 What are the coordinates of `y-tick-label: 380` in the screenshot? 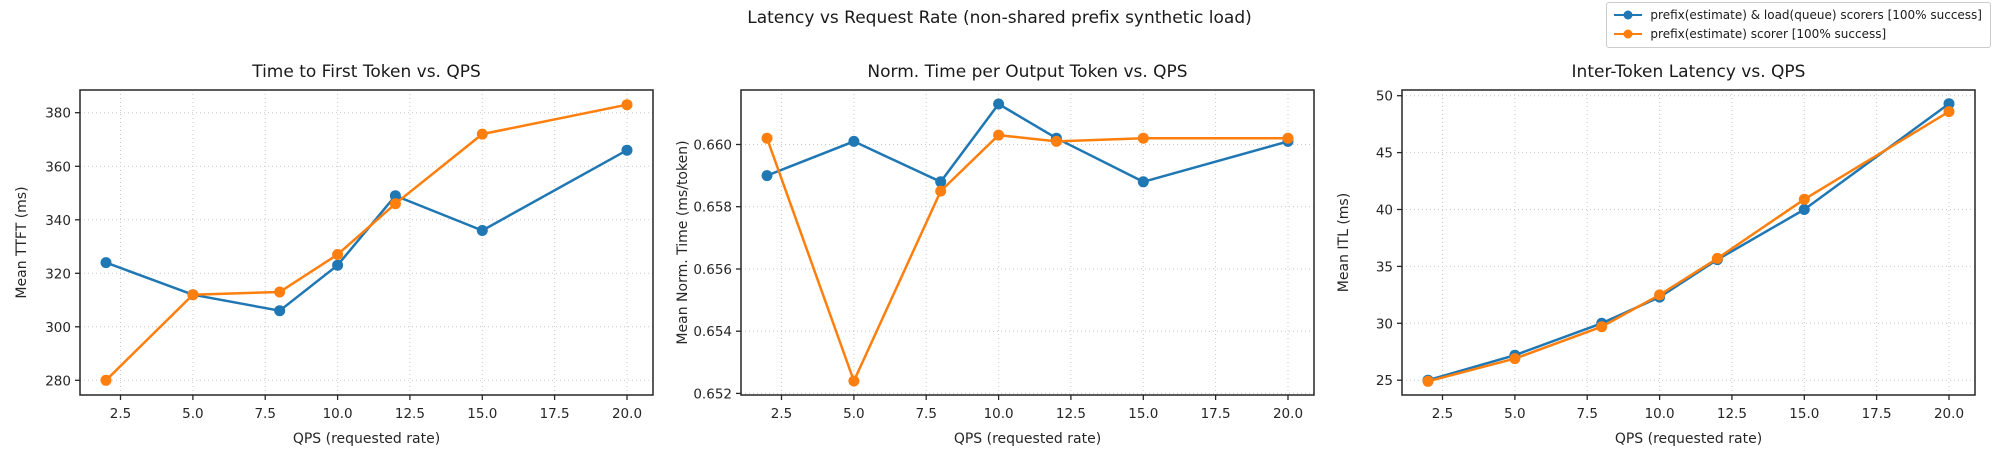 It's located at (58, 114).